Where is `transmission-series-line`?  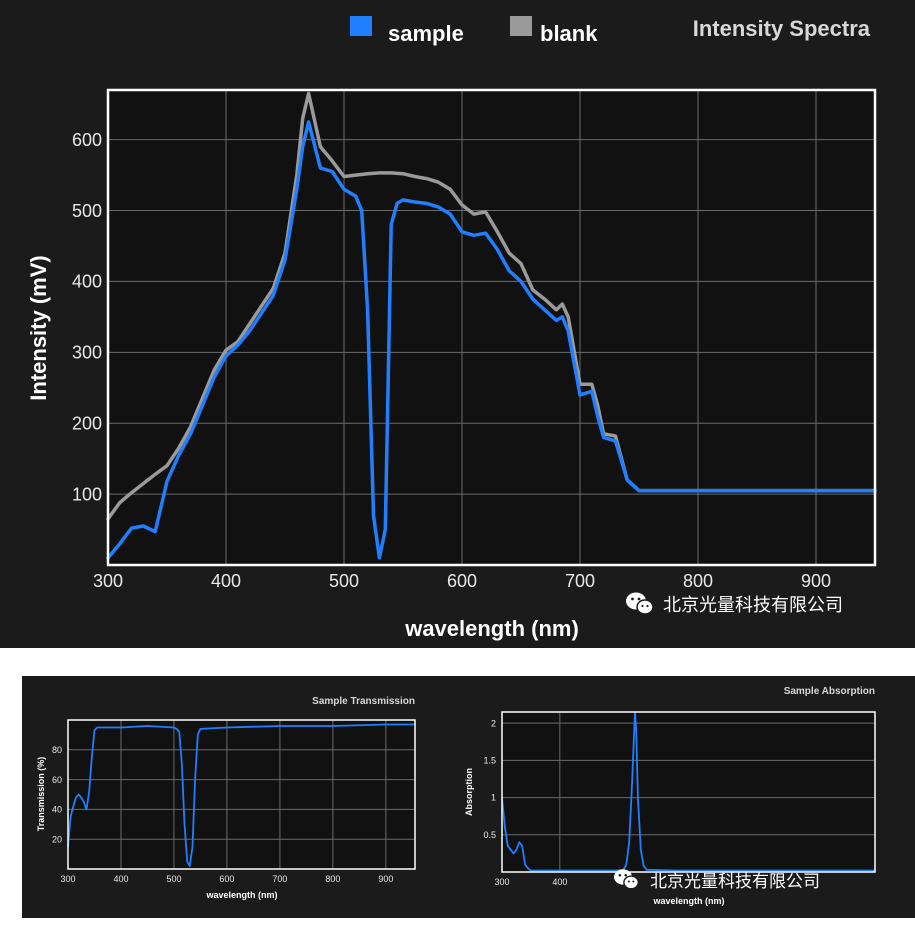 transmission-series-line is located at coordinates (241, 795).